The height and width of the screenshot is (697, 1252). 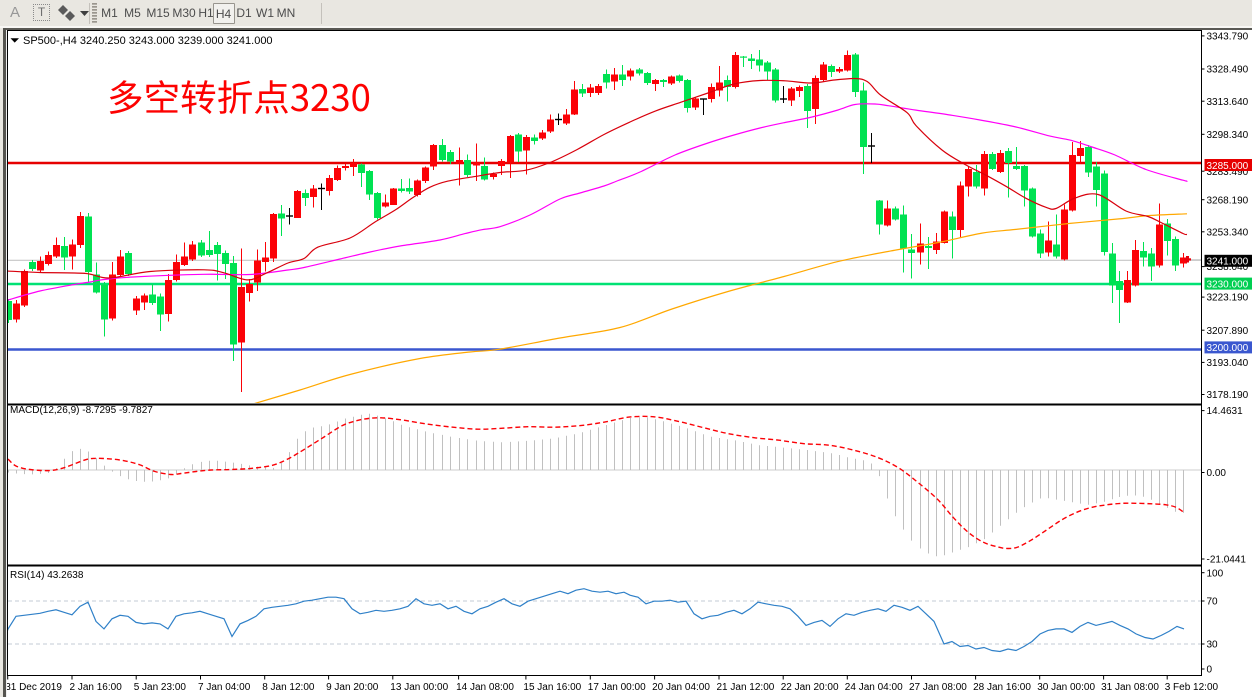 What do you see at coordinates (288, 687) in the screenshot?
I see `svg-text: 8 Jan 12:00` at bounding box center [288, 687].